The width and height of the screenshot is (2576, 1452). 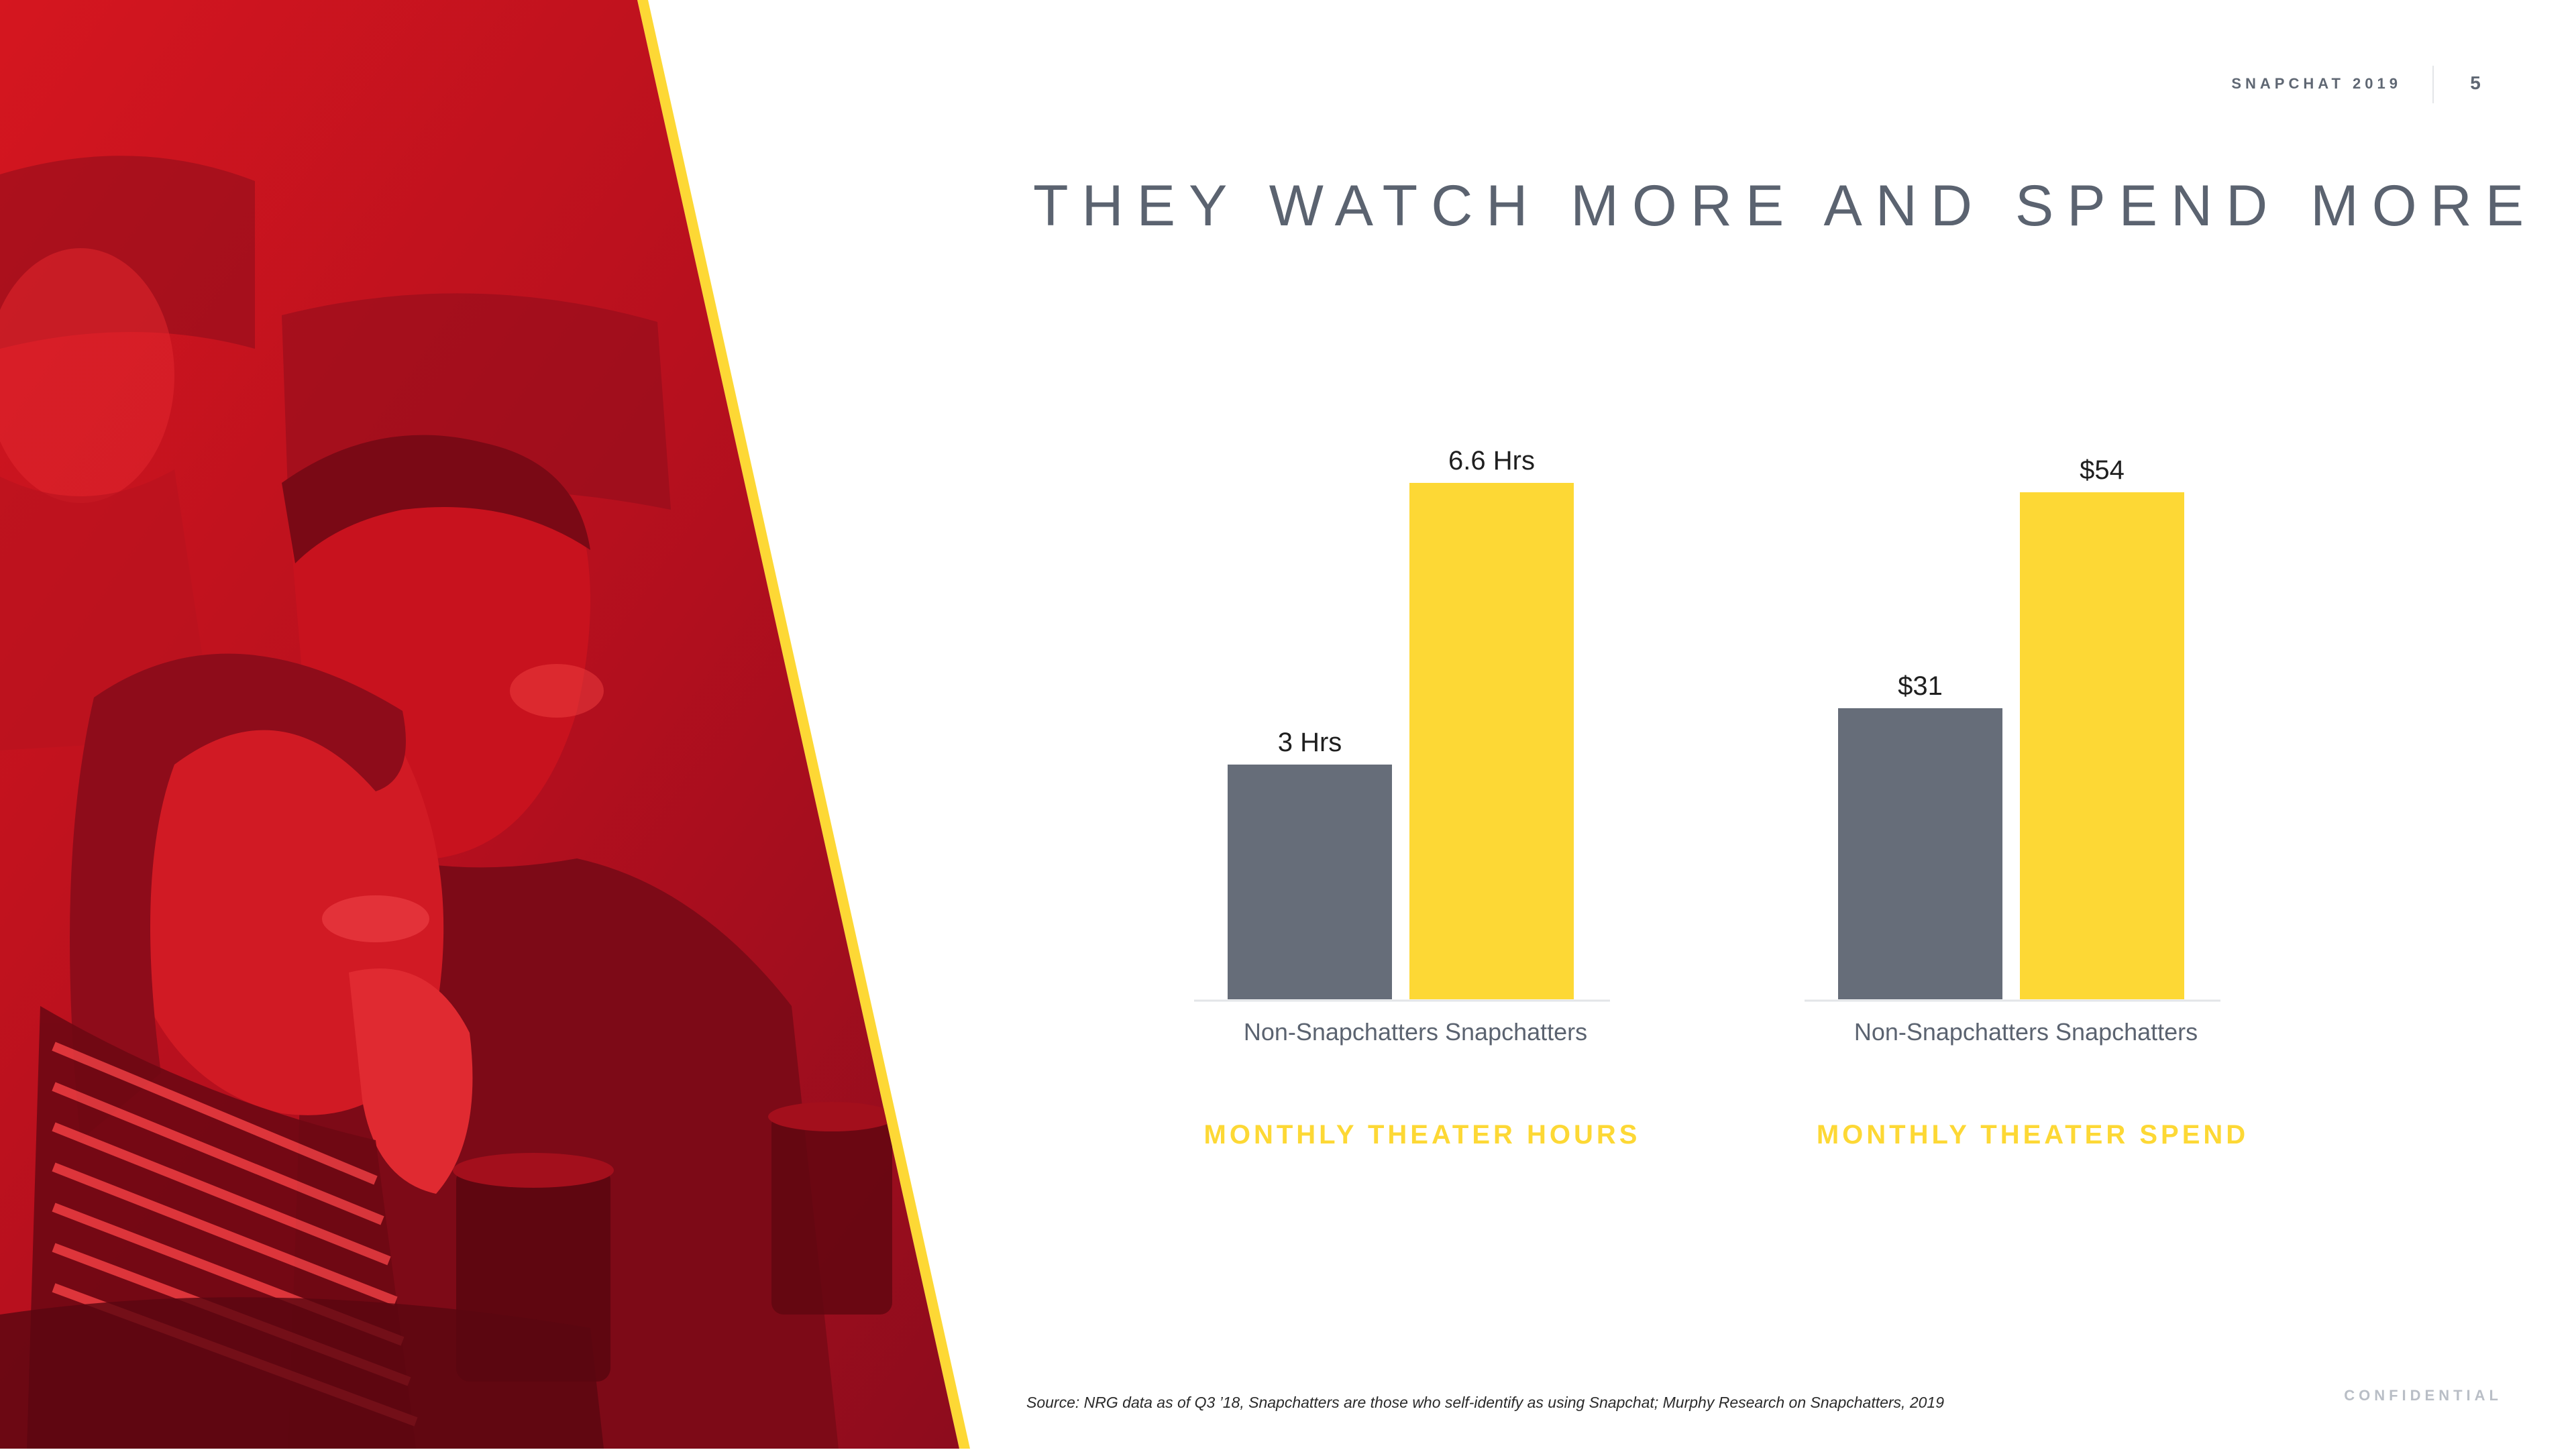 I want to click on page-number: 5, so click(x=2475, y=82).